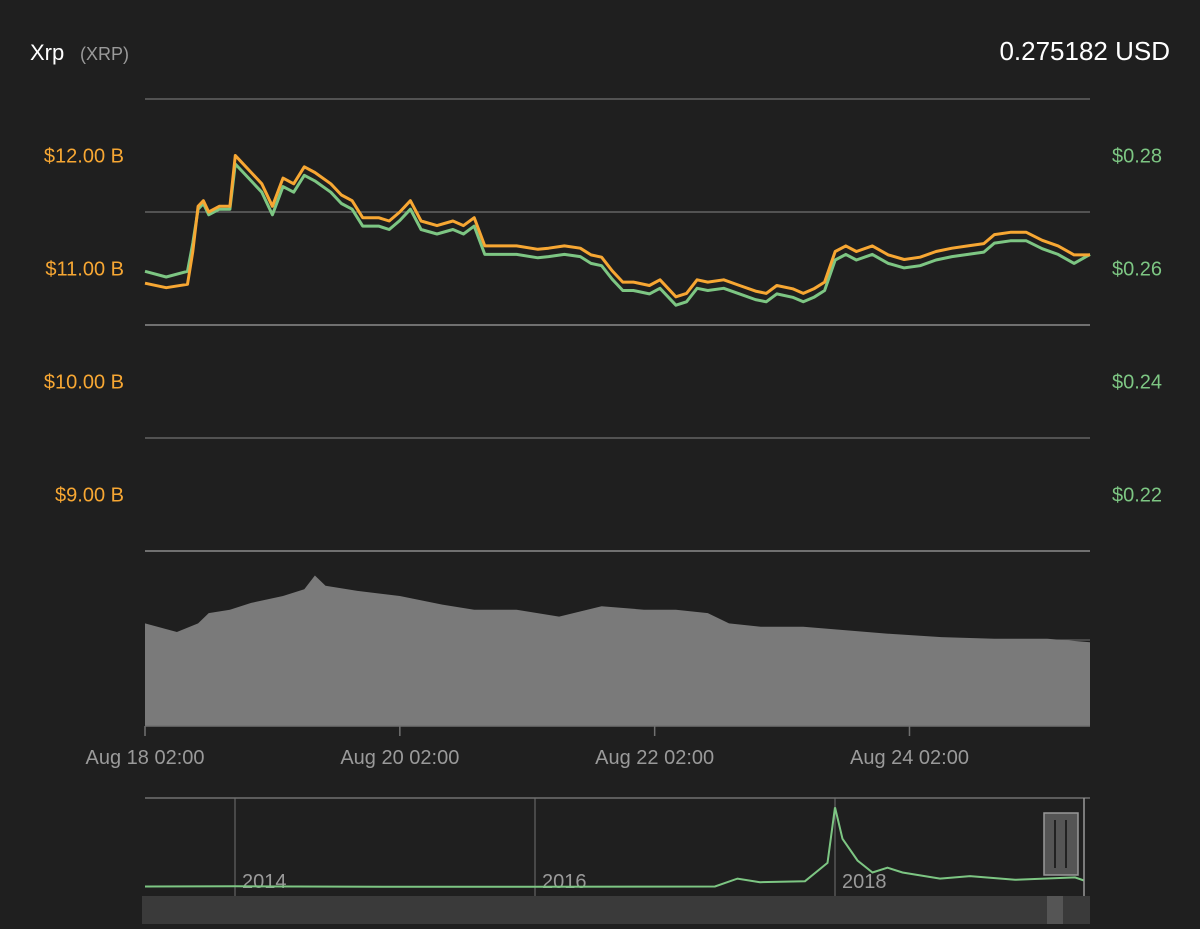  What do you see at coordinates (909, 758) in the screenshot?
I see `x-tick-label: Aug 24 02:00` at bounding box center [909, 758].